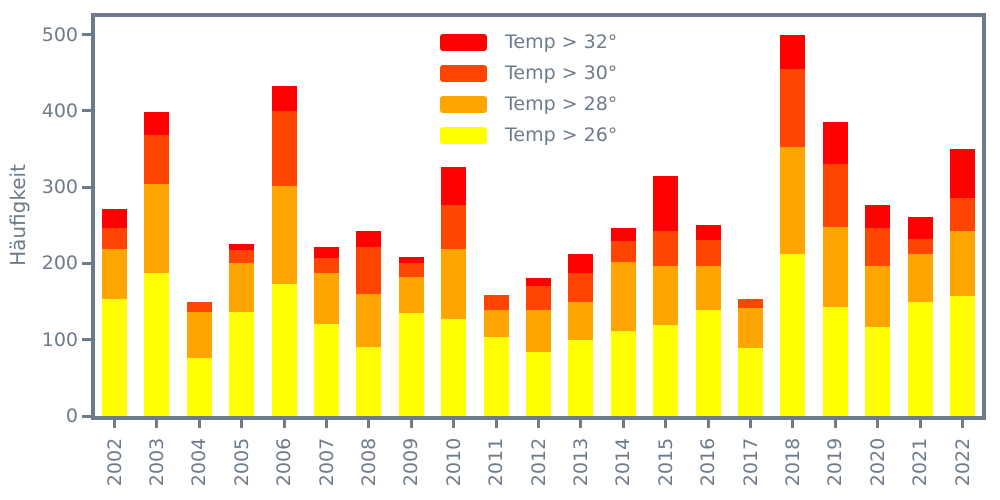  I want to click on legend-item-temp-28: Temp > 28°, so click(528, 103).